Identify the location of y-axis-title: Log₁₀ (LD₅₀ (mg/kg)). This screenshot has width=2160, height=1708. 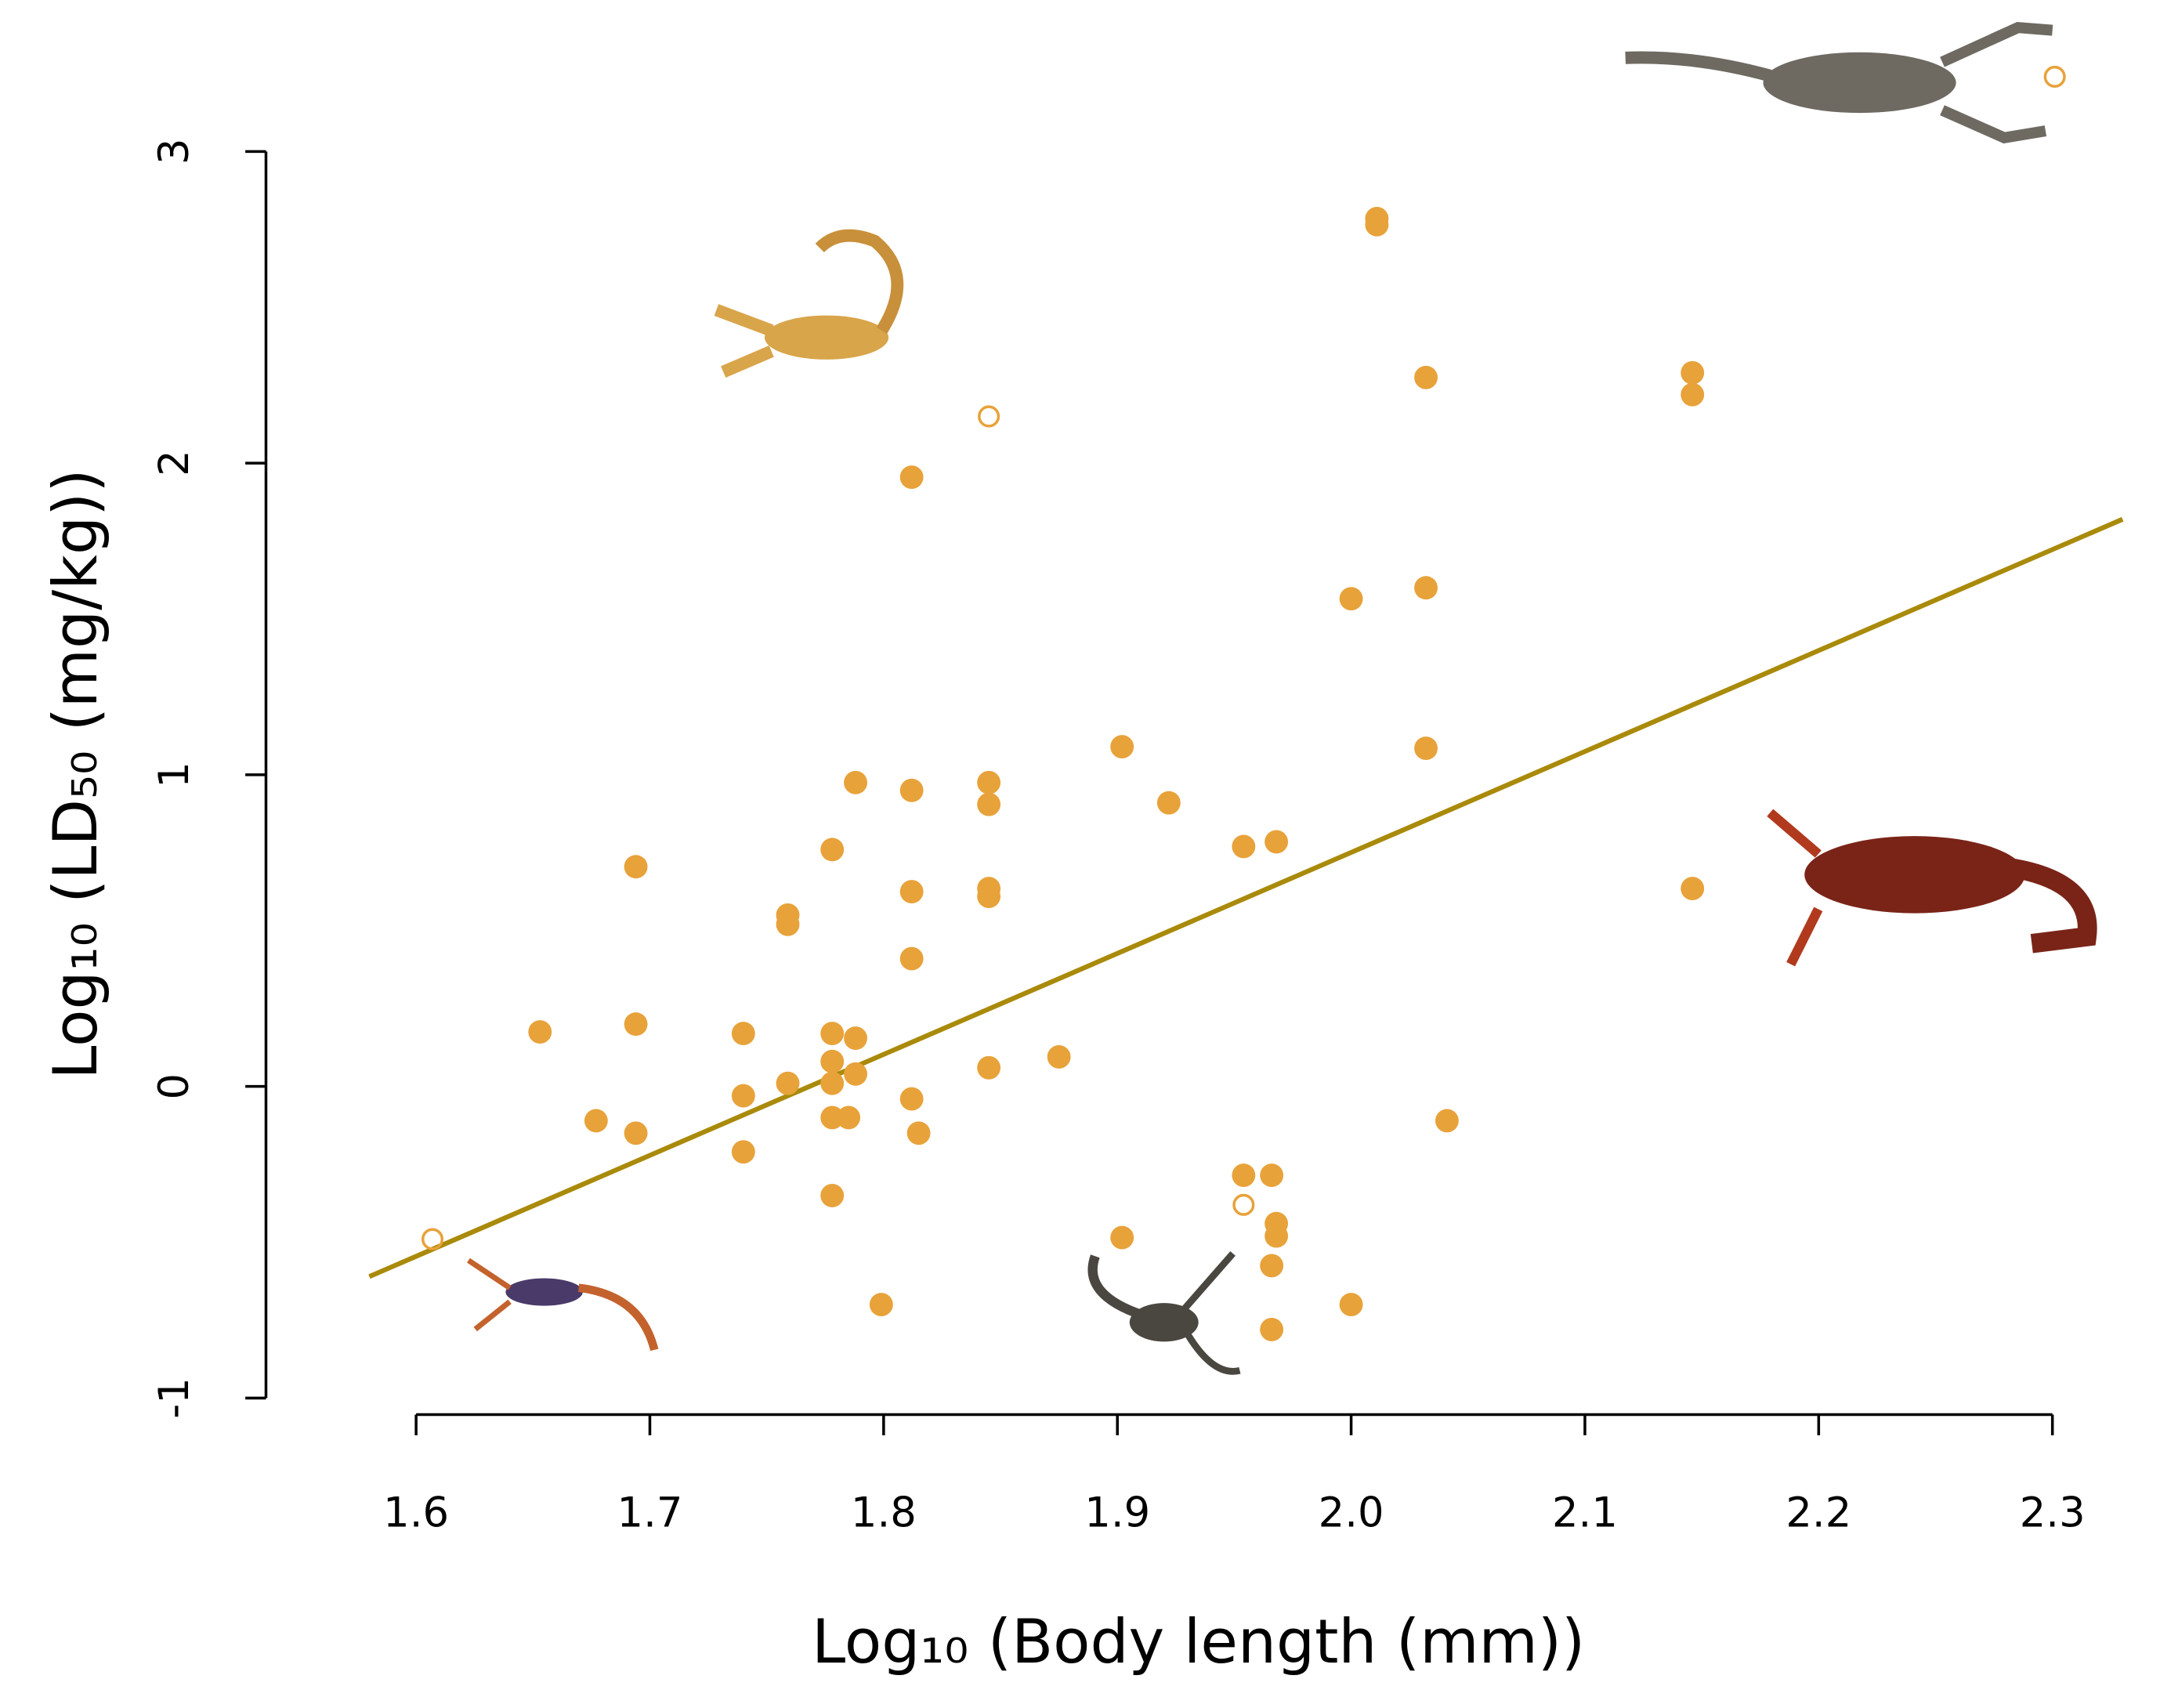
(76, 774).